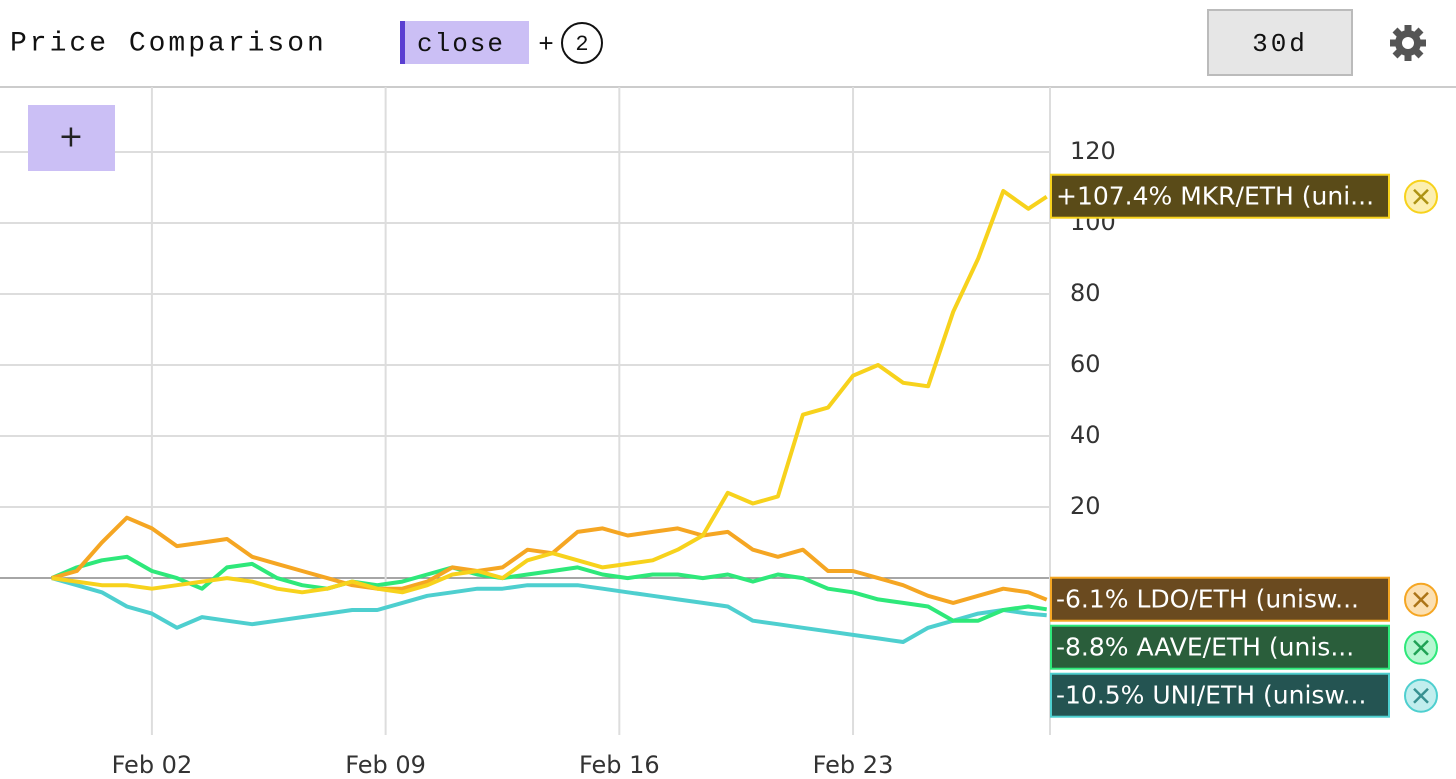 This screenshot has width=1456, height=779. I want to click on y-tick-label: 120, so click(1093, 151).